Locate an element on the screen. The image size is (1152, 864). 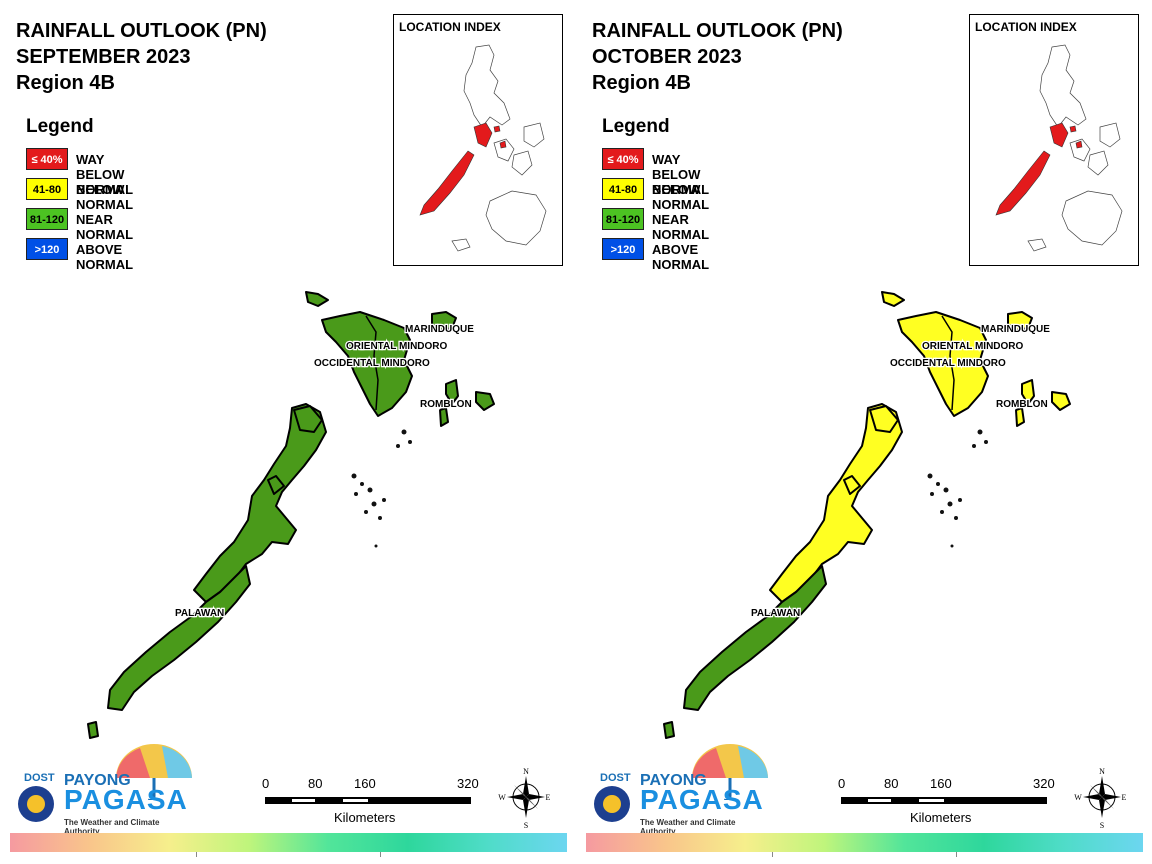
title-line-1: RAINFALL OUTLOOK (PN) is located at coordinates (717, 31).